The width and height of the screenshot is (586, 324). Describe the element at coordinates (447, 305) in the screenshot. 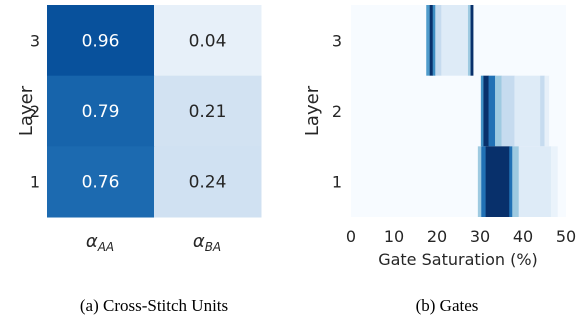

I see `gates-caption: (b) Gates` at that location.